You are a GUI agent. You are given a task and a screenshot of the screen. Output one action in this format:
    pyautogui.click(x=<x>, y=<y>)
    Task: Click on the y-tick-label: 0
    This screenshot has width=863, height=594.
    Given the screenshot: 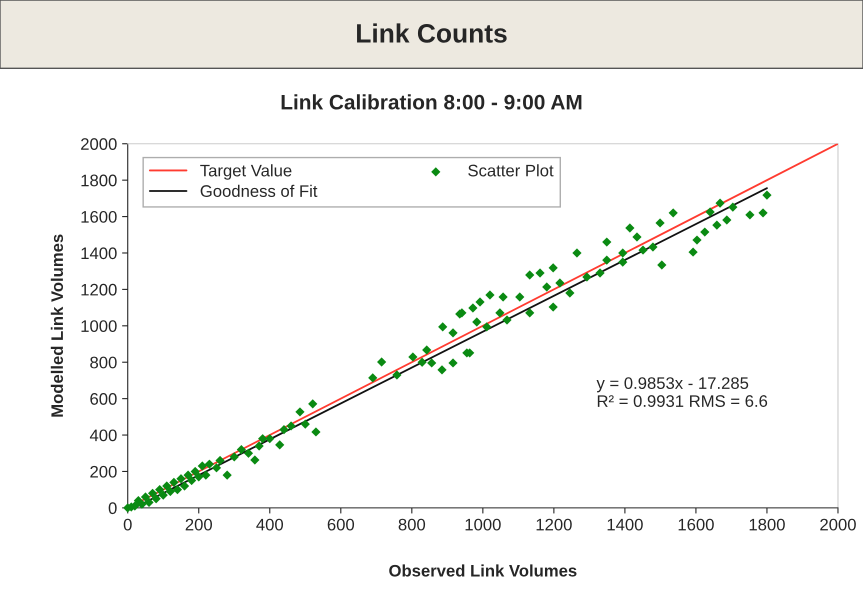 What is the action you would take?
    pyautogui.click(x=112, y=508)
    